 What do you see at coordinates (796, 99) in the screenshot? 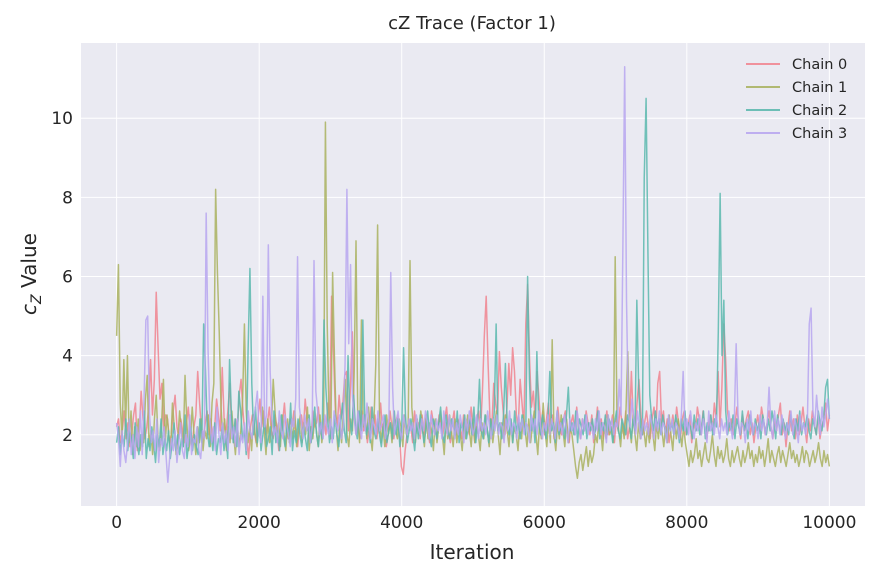
I see `legend: Chain 0 Chain 1 Chain 2 Chain 3` at bounding box center [796, 99].